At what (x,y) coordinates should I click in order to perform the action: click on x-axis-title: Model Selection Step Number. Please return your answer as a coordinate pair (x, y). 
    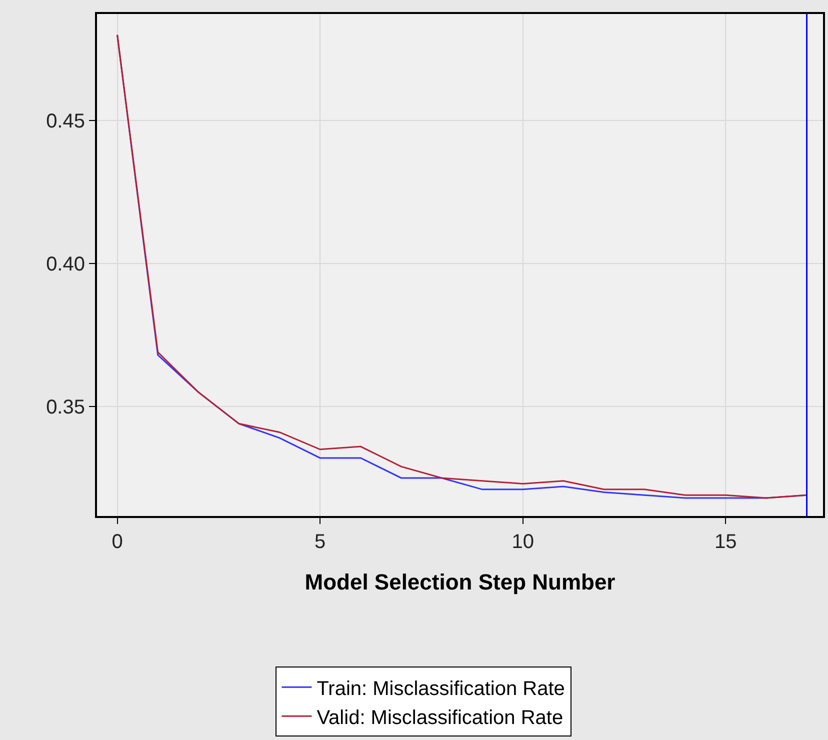
    Looking at the image, I should click on (460, 581).